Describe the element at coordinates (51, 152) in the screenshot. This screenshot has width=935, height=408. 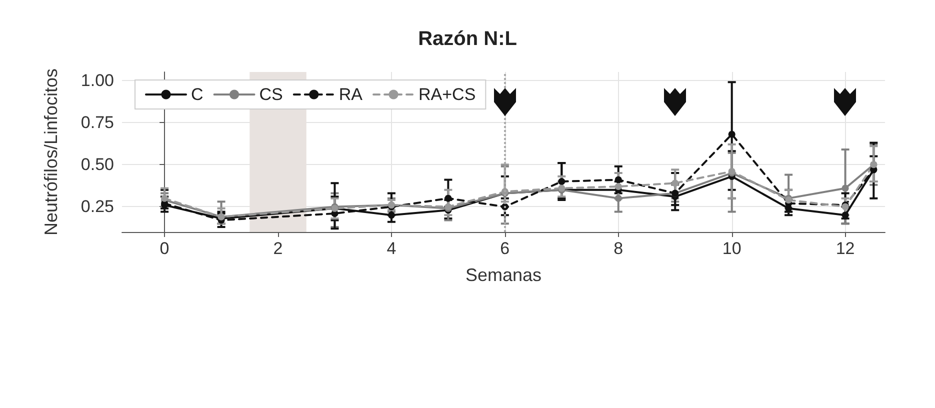
I see `y-axis-title: Neutrófilos/Linfocitos` at that location.